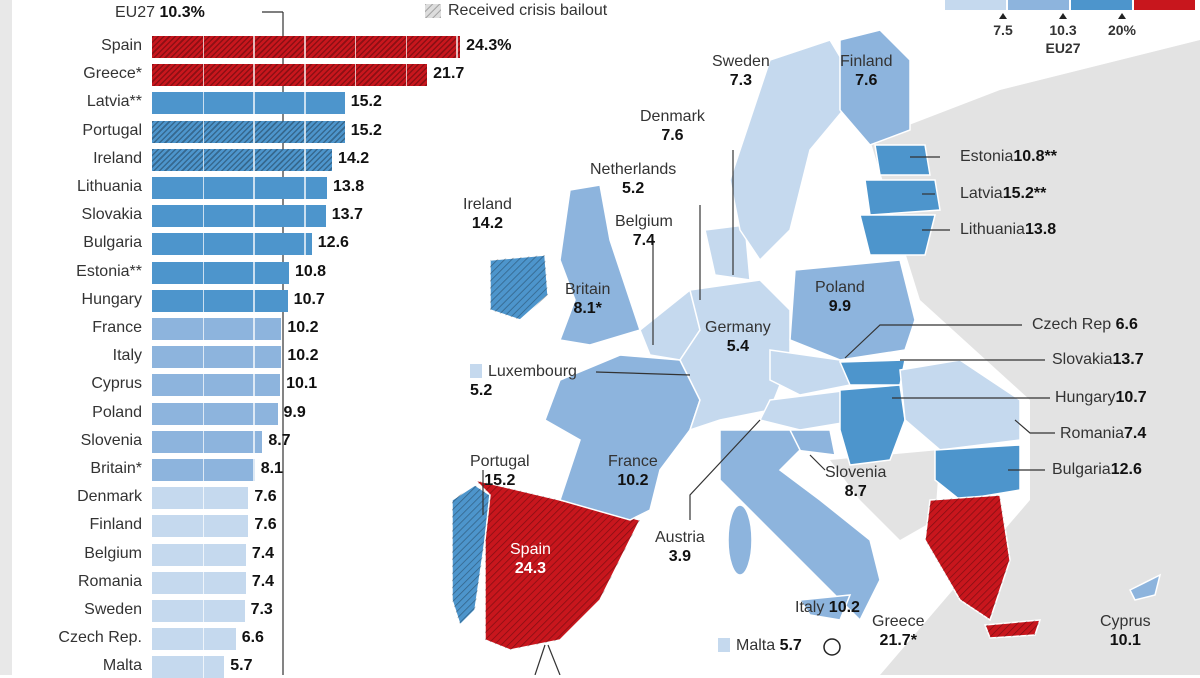 This screenshot has height=678, width=1200. What do you see at coordinates (111, 215) in the screenshot?
I see `bar-category-label: Slovakia` at bounding box center [111, 215].